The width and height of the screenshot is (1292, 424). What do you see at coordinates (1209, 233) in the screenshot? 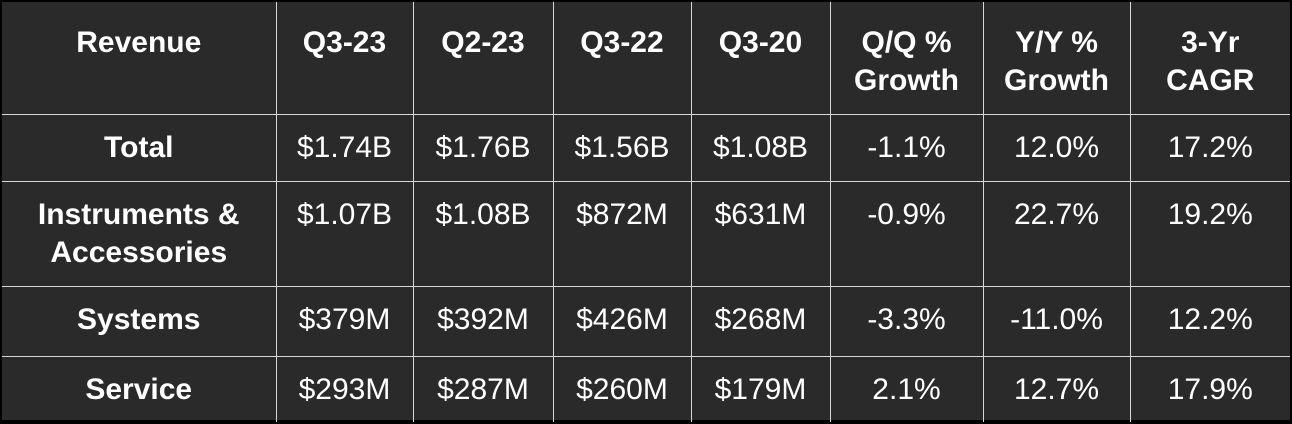
I see `data-cell: 19.2%` at bounding box center [1209, 233].